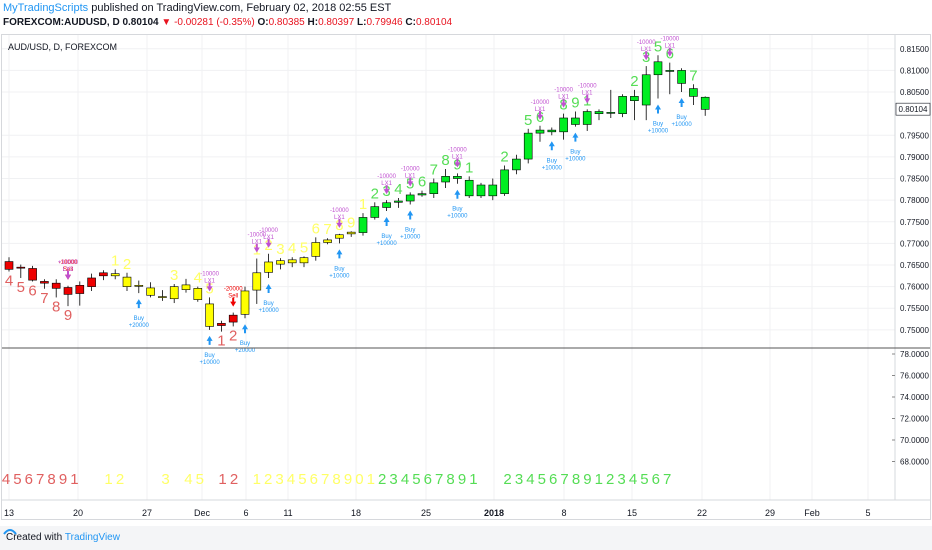 The height and width of the screenshot is (550, 932). What do you see at coordinates (913, 109) in the screenshot?
I see `last-price-label: 0.80104` at bounding box center [913, 109].